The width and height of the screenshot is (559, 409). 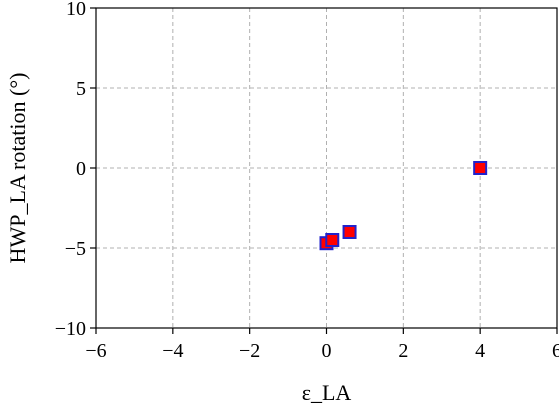 What do you see at coordinates (555, 351) in the screenshot?
I see `x-tick-label: 6` at bounding box center [555, 351].